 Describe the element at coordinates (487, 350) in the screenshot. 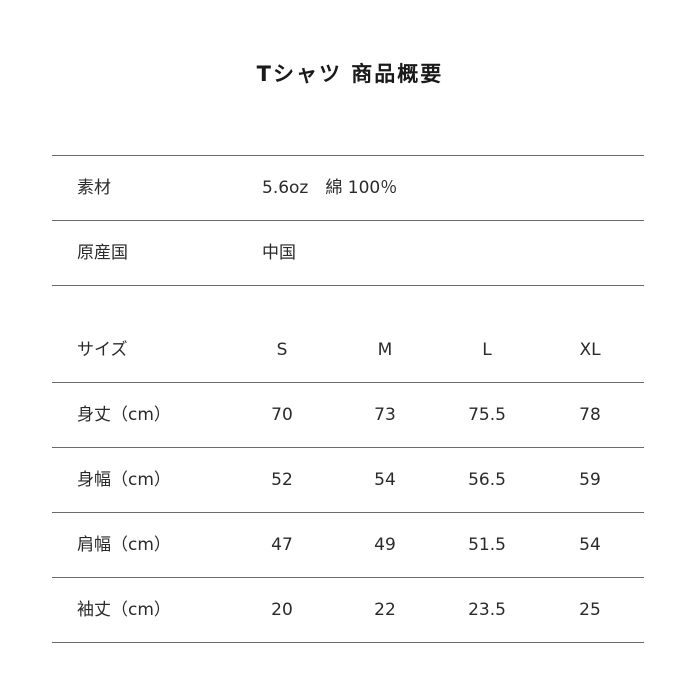

I see `size-header: L` at that location.